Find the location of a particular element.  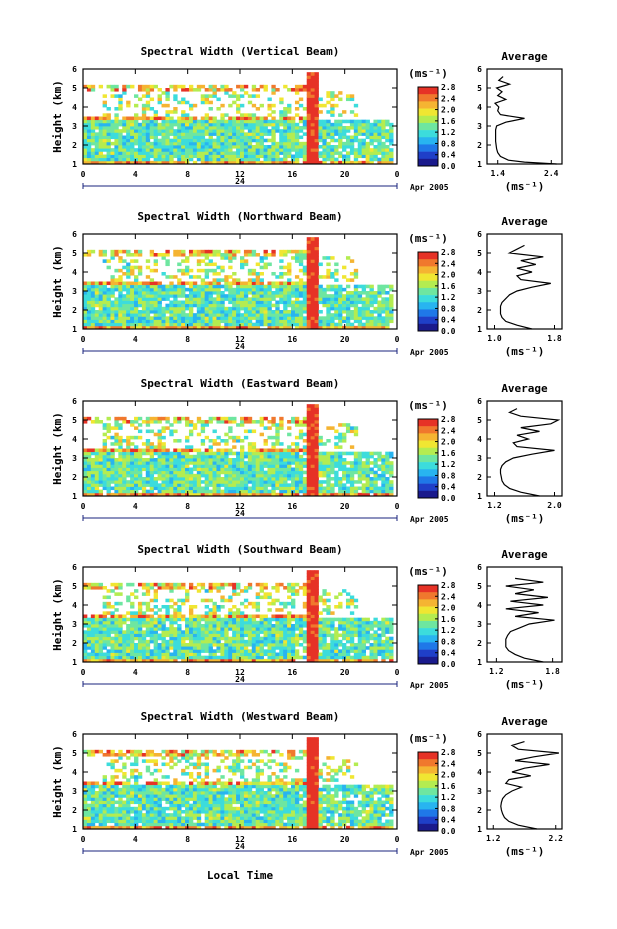

average-line is located at coordinates (525, 120).